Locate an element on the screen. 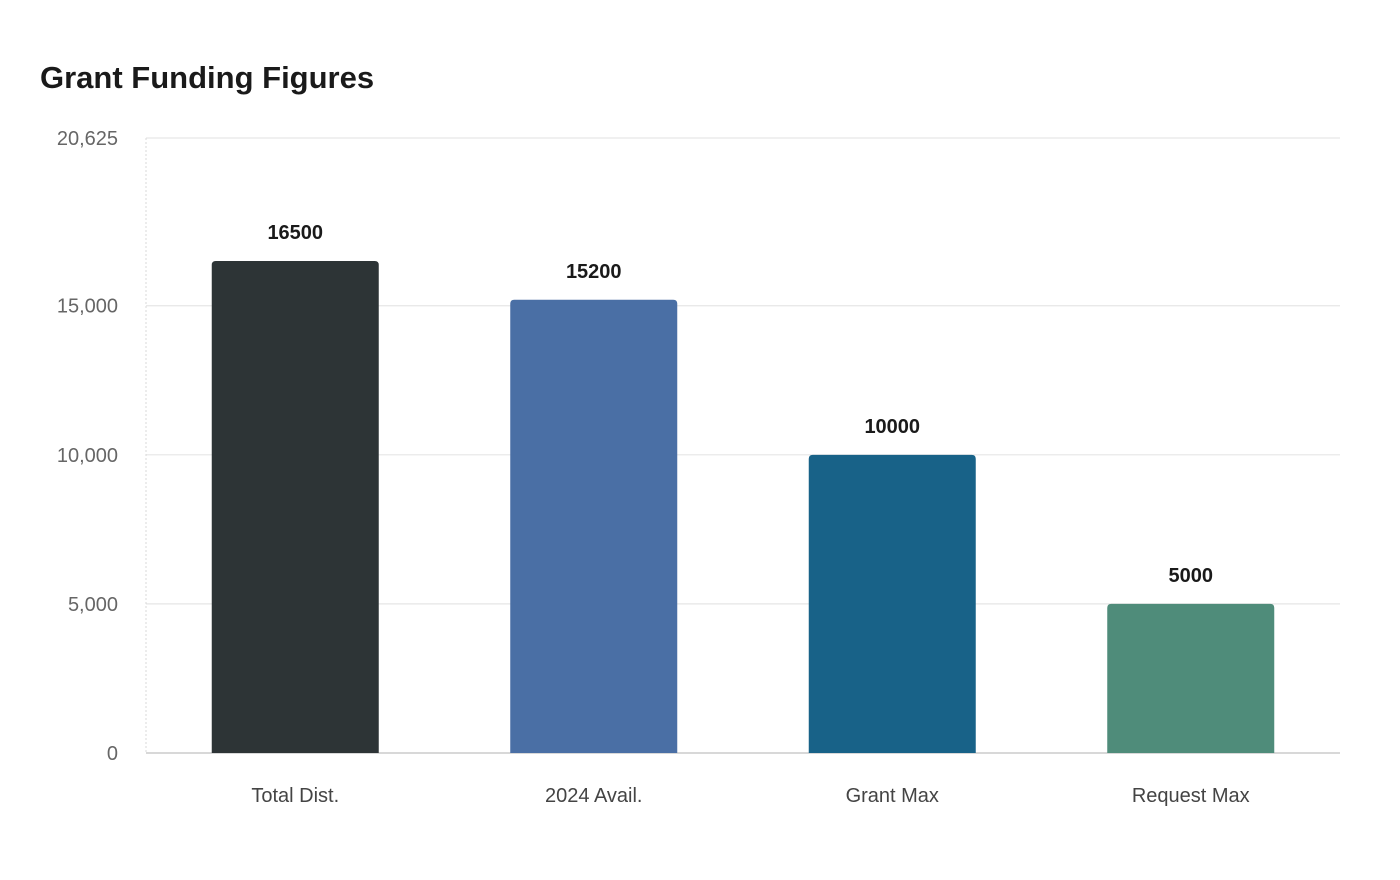  chart-title: Grant Funding Figures is located at coordinates (207, 77).